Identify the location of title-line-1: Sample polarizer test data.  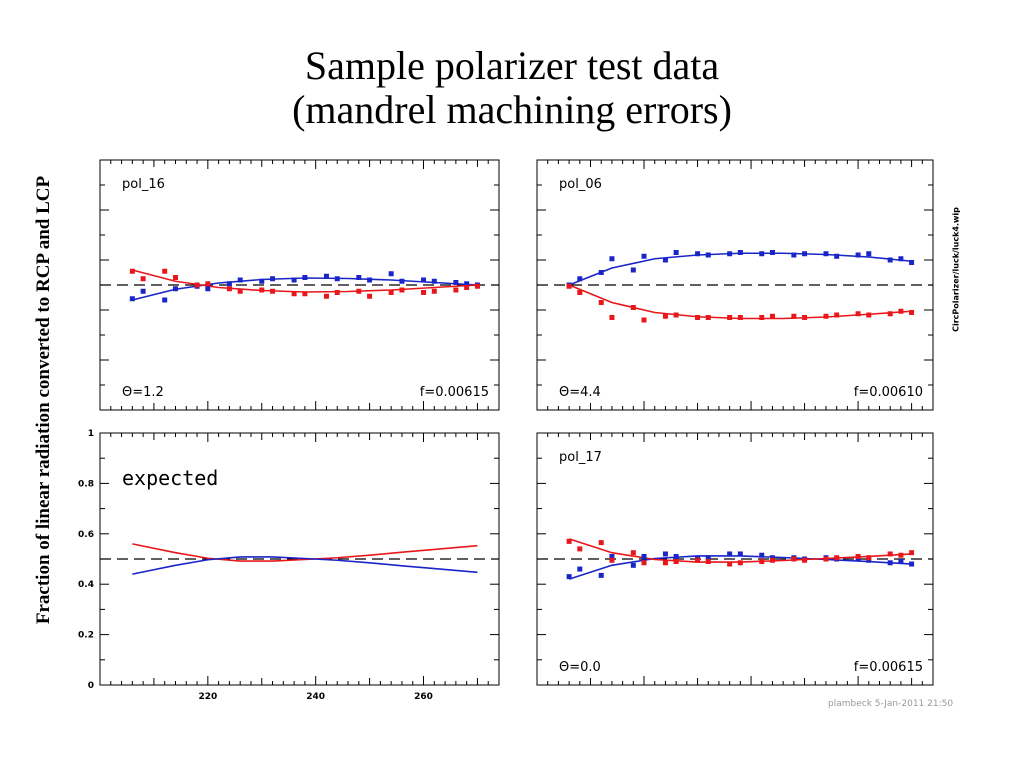
(512, 65).